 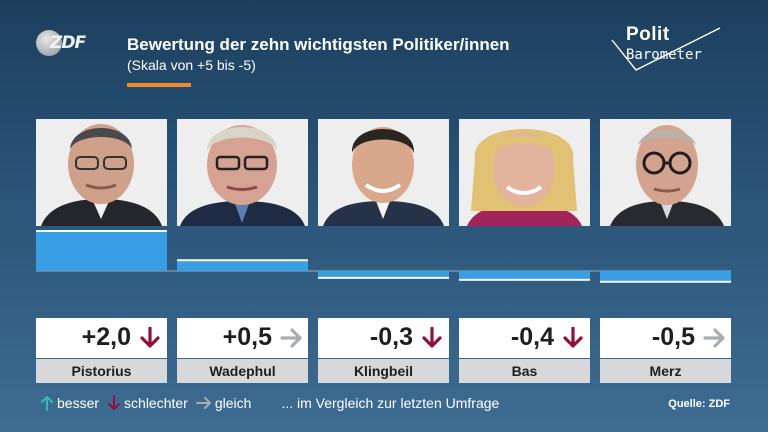 I want to click on zdf-logo: ZDF, so click(x=61, y=43).